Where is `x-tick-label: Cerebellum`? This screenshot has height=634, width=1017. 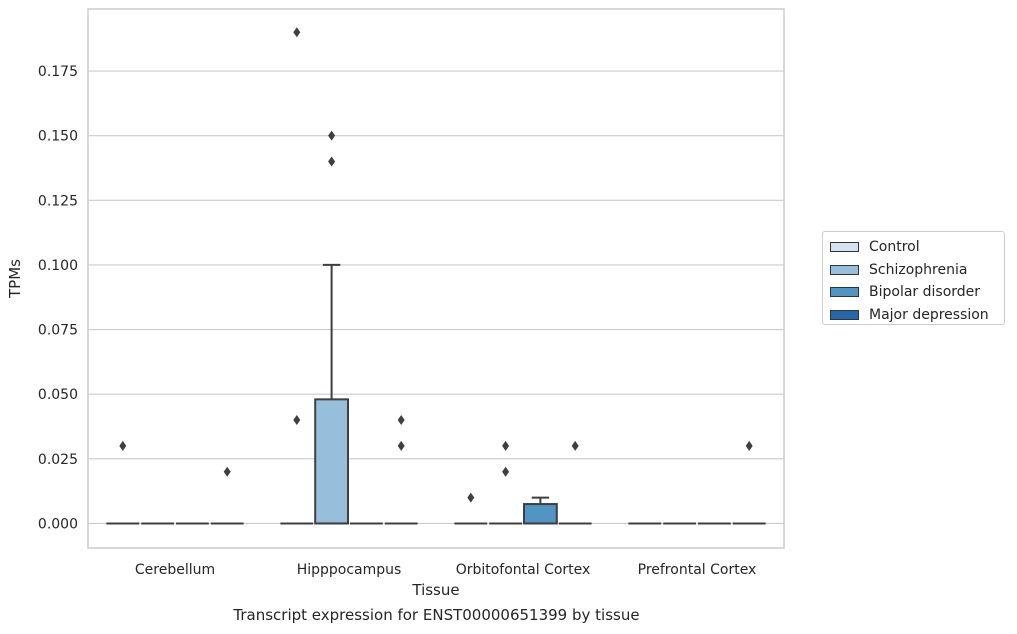 x-tick-label: Cerebellum is located at coordinates (175, 570).